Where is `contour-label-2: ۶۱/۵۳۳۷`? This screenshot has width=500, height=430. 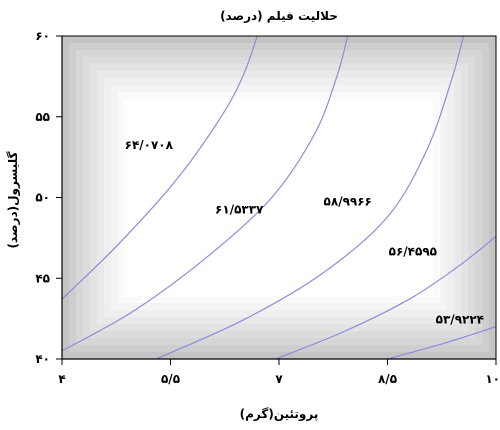 contour-label-2: ۶۱/۵۳۳۷ is located at coordinates (239, 210).